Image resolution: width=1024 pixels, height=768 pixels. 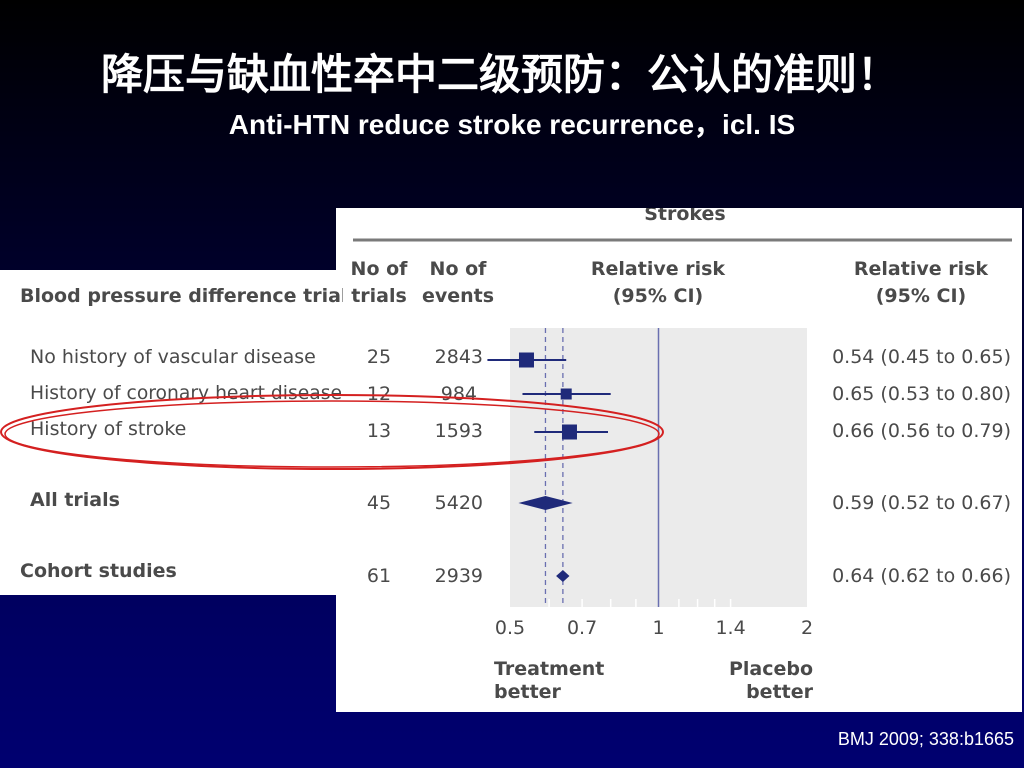 I want to click on col-header-rr-text-1: Relative risk, so click(x=921, y=269).